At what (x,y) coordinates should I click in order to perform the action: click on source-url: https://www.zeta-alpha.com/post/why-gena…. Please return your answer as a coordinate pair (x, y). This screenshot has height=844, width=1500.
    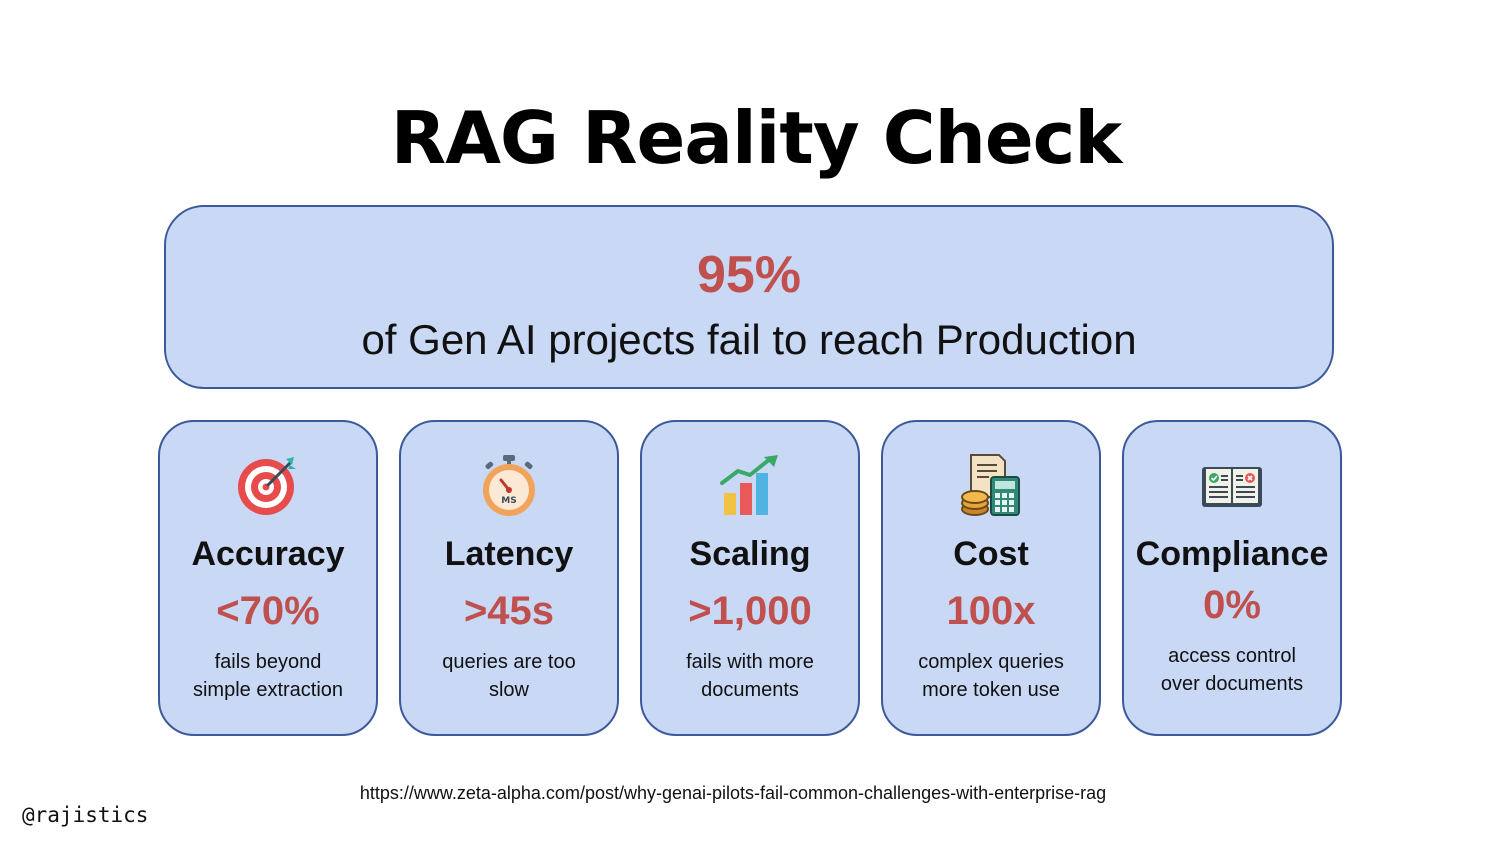
    Looking at the image, I should click on (733, 793).